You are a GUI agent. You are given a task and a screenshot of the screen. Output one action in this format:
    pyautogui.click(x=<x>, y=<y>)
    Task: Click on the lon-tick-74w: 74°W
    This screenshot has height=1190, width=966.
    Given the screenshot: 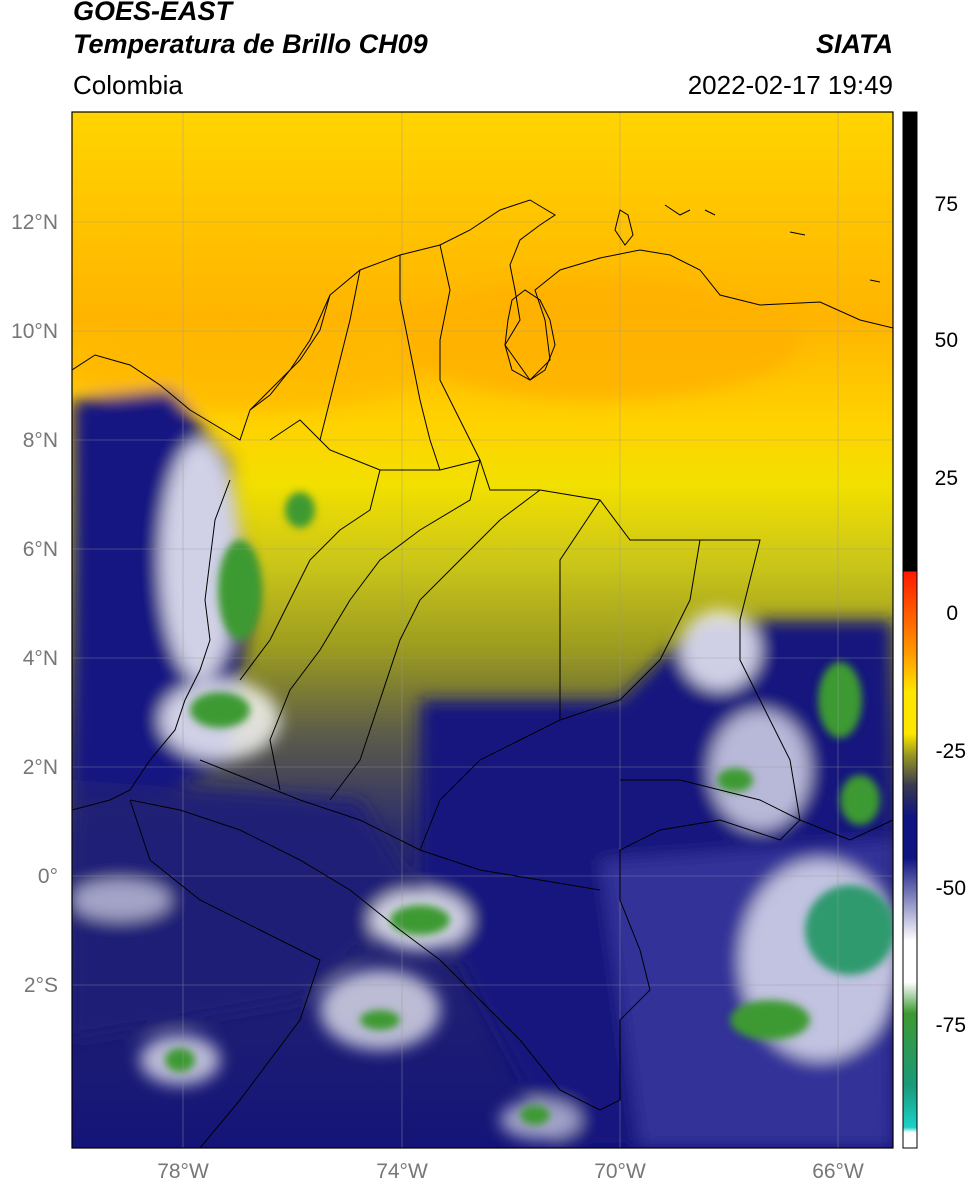 What is the action you would take?
    pyautogui.click(x=402, y=1171)
    